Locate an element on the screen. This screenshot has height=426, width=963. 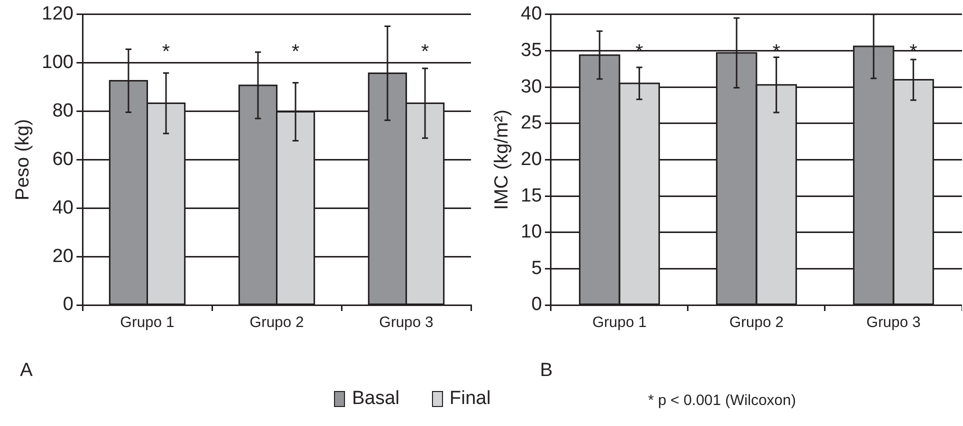
y-tick-label: 15 is located at coordinates (531, 195).